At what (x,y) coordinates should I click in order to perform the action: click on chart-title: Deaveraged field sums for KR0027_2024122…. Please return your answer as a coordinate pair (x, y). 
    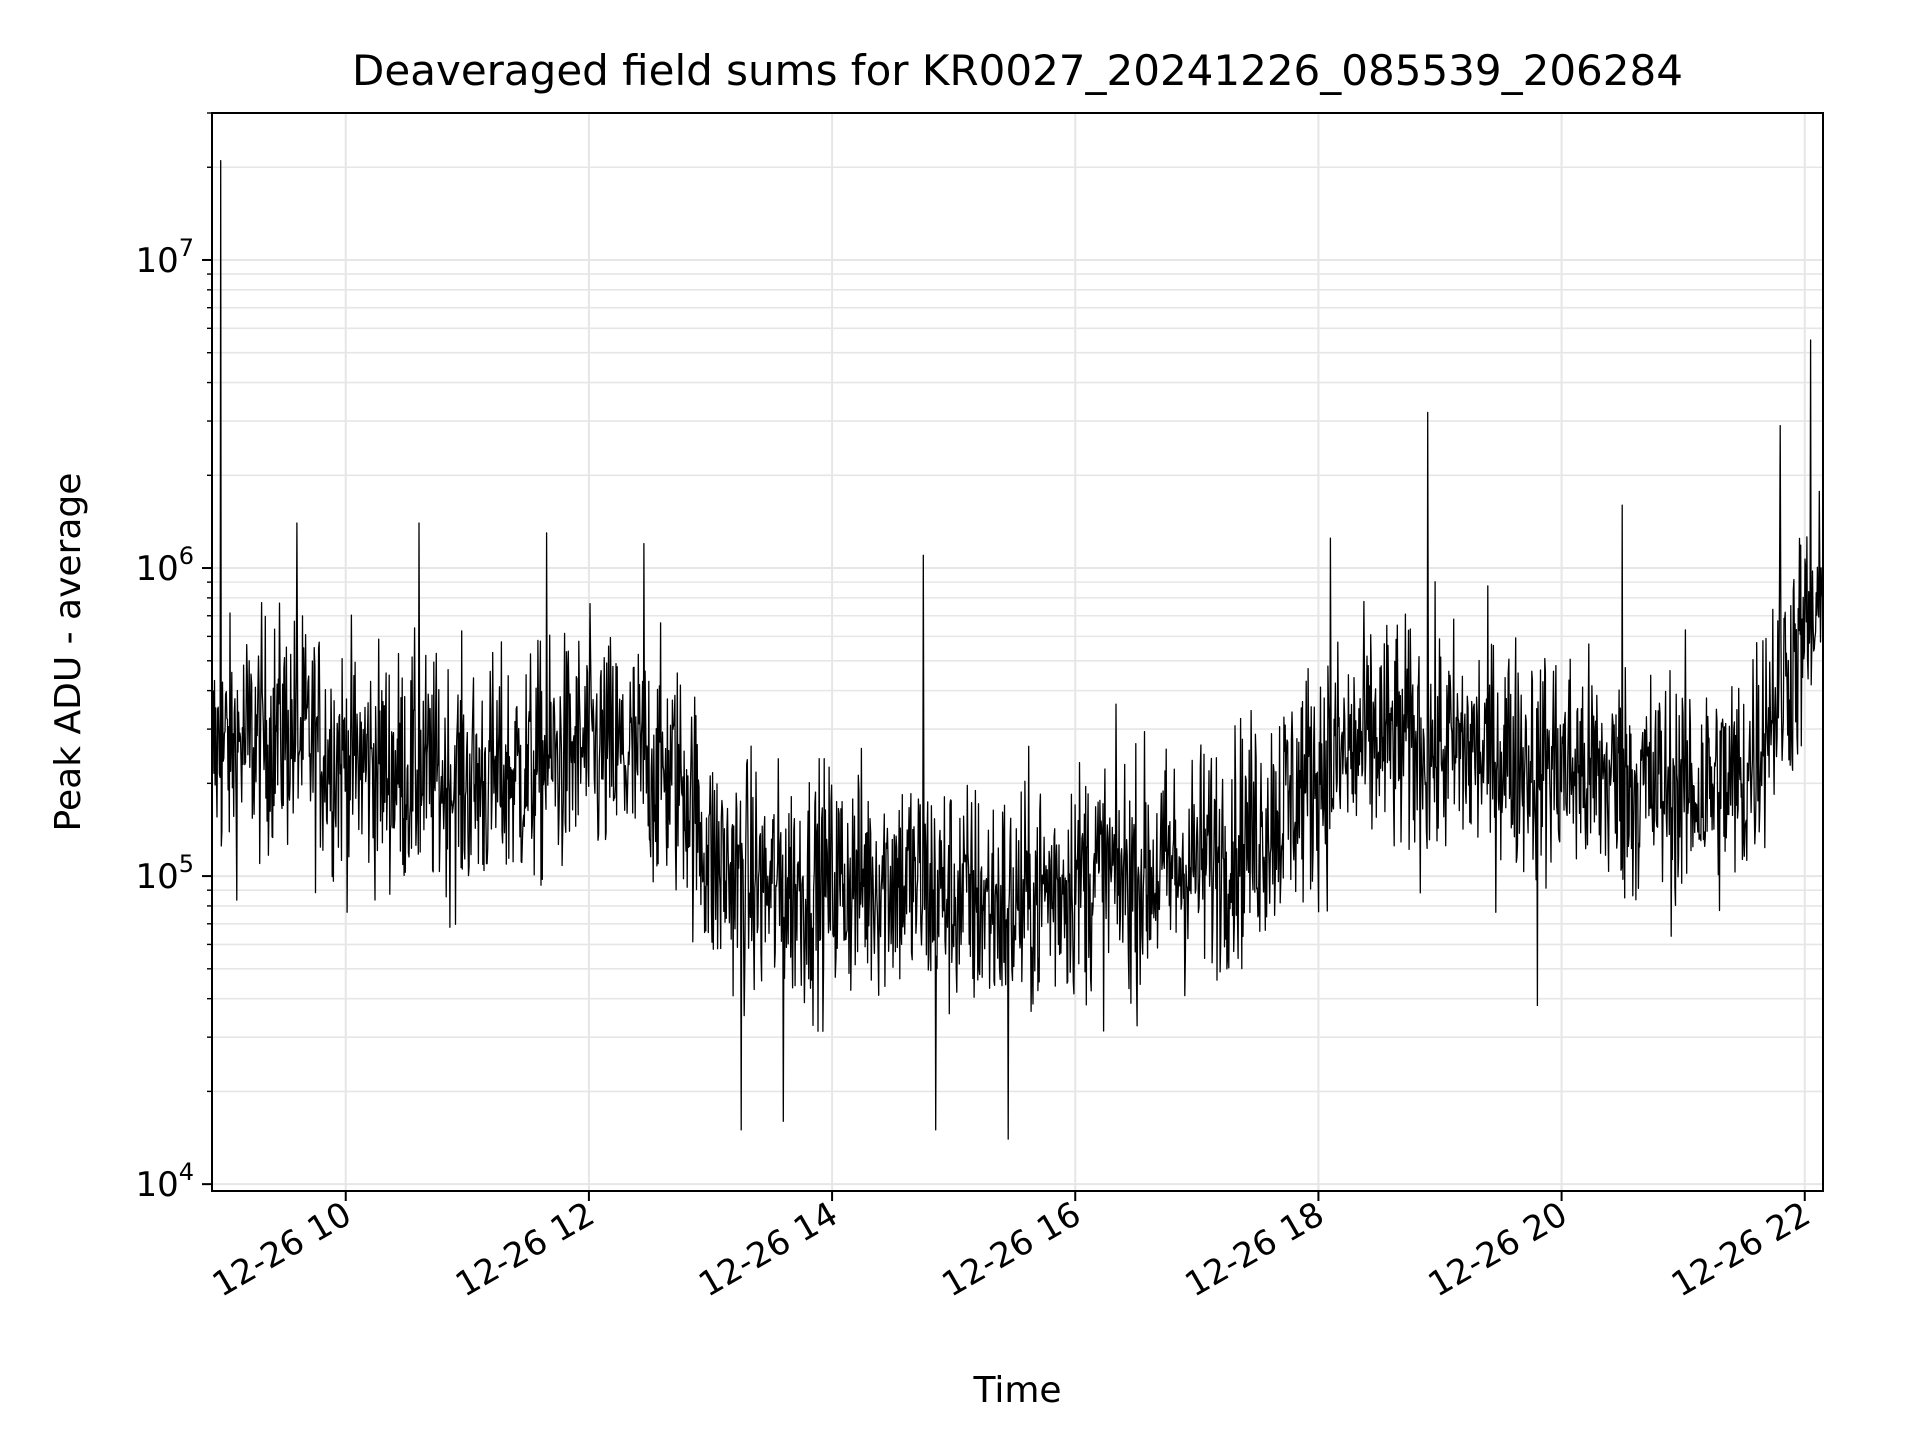
    Looking at the image, I should click on (1017, 70).